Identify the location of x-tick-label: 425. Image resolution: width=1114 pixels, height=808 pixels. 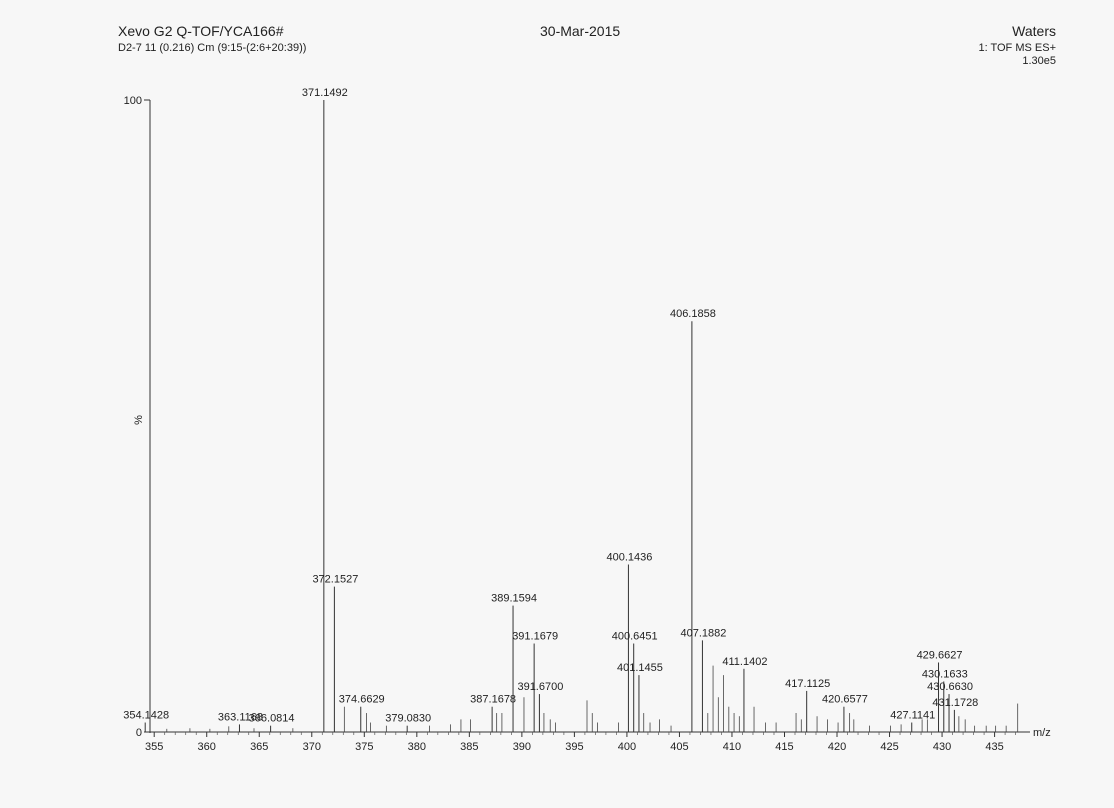
(889, 747).